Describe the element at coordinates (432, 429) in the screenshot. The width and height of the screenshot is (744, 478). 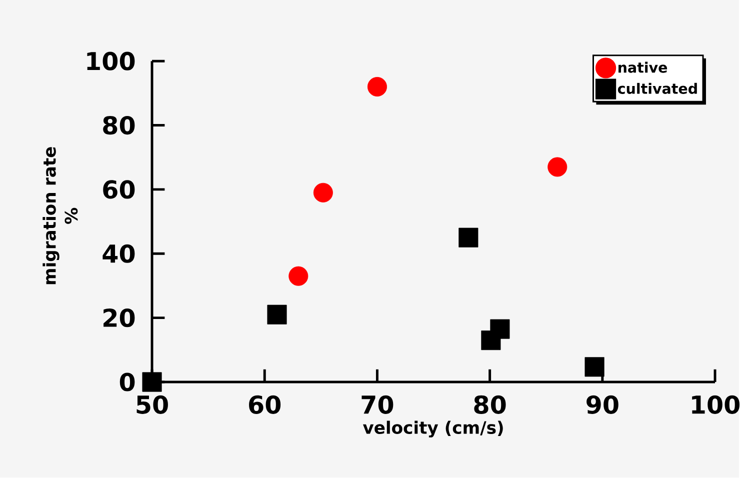
I see `x-axis-title: velocity (cm/s)` at that location.